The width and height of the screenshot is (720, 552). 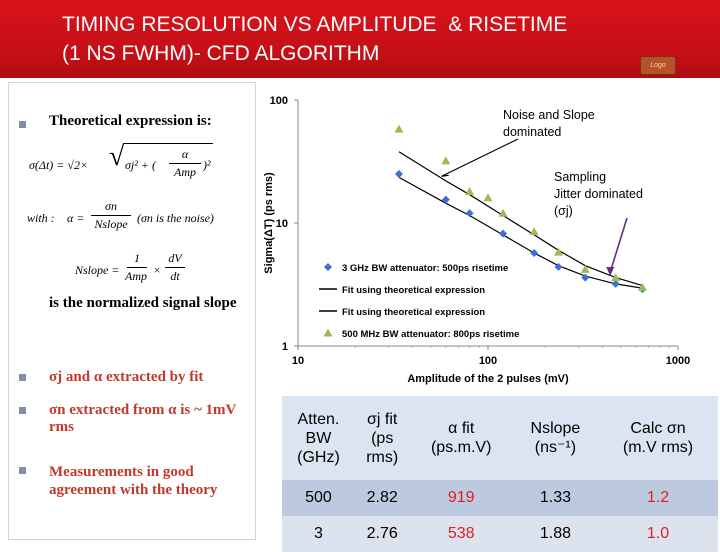 I want to click on table-cell: 2.76, so click(x=382, y=534).